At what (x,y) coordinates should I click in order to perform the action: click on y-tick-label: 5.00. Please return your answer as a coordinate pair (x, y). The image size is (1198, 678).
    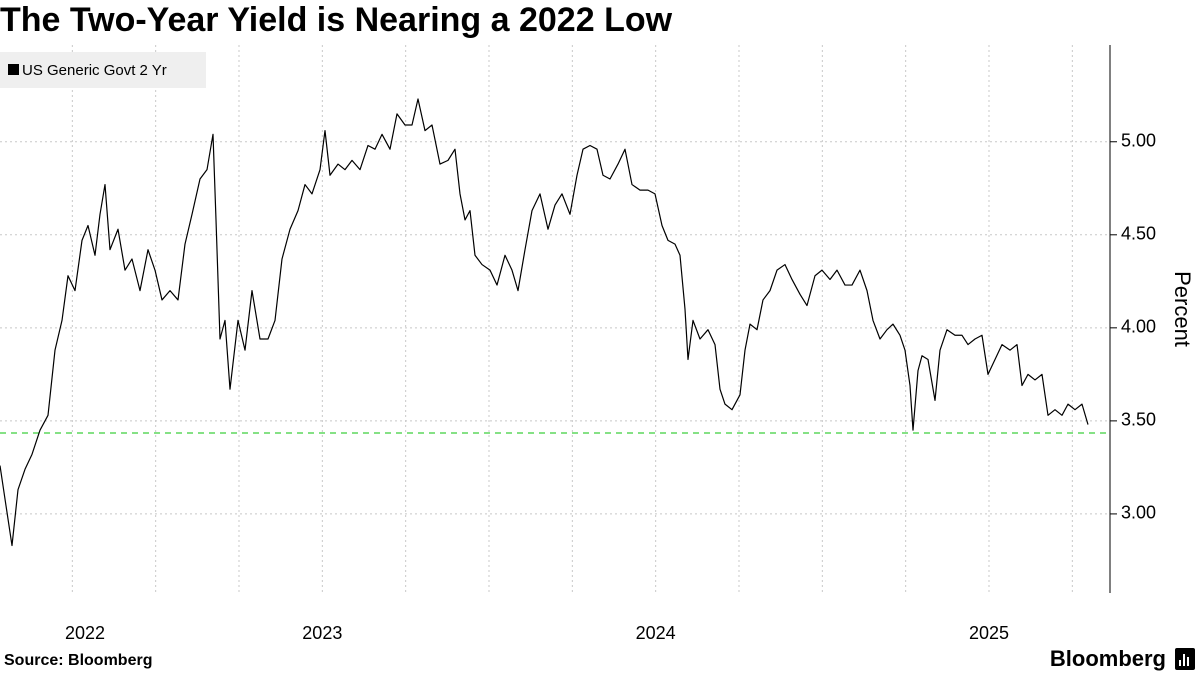
    Looking at the image, I should click on (1138, 141).